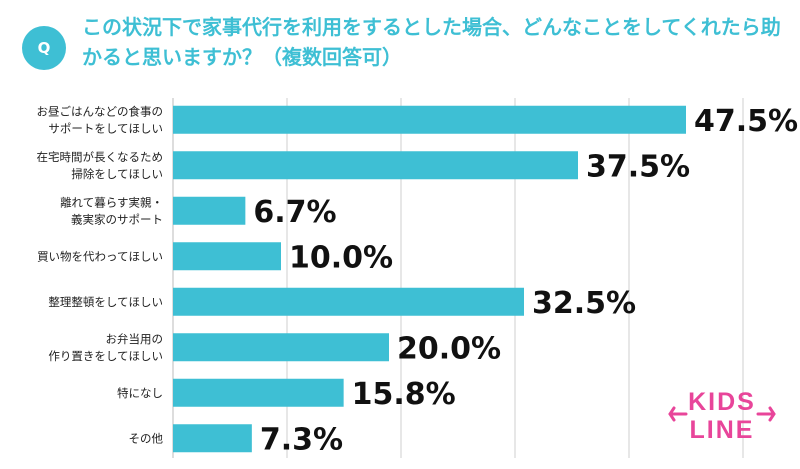 The height and width of the screenshot is (469, 800). What do you see at coordinates (638, 166) in the screenshot?
I see `value-label-2: 37.5%` at bounding box center [638, 166].